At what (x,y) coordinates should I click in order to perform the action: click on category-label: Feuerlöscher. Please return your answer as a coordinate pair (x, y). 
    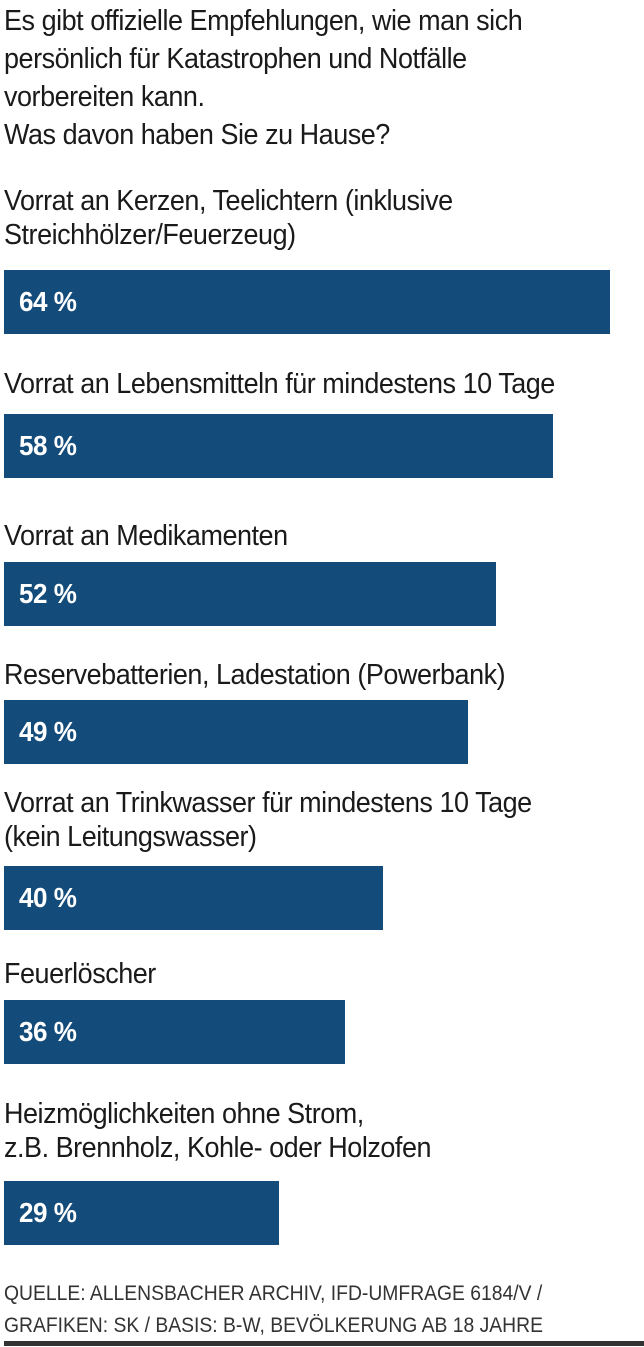
    Looking at the image, I should click on (324, 974).